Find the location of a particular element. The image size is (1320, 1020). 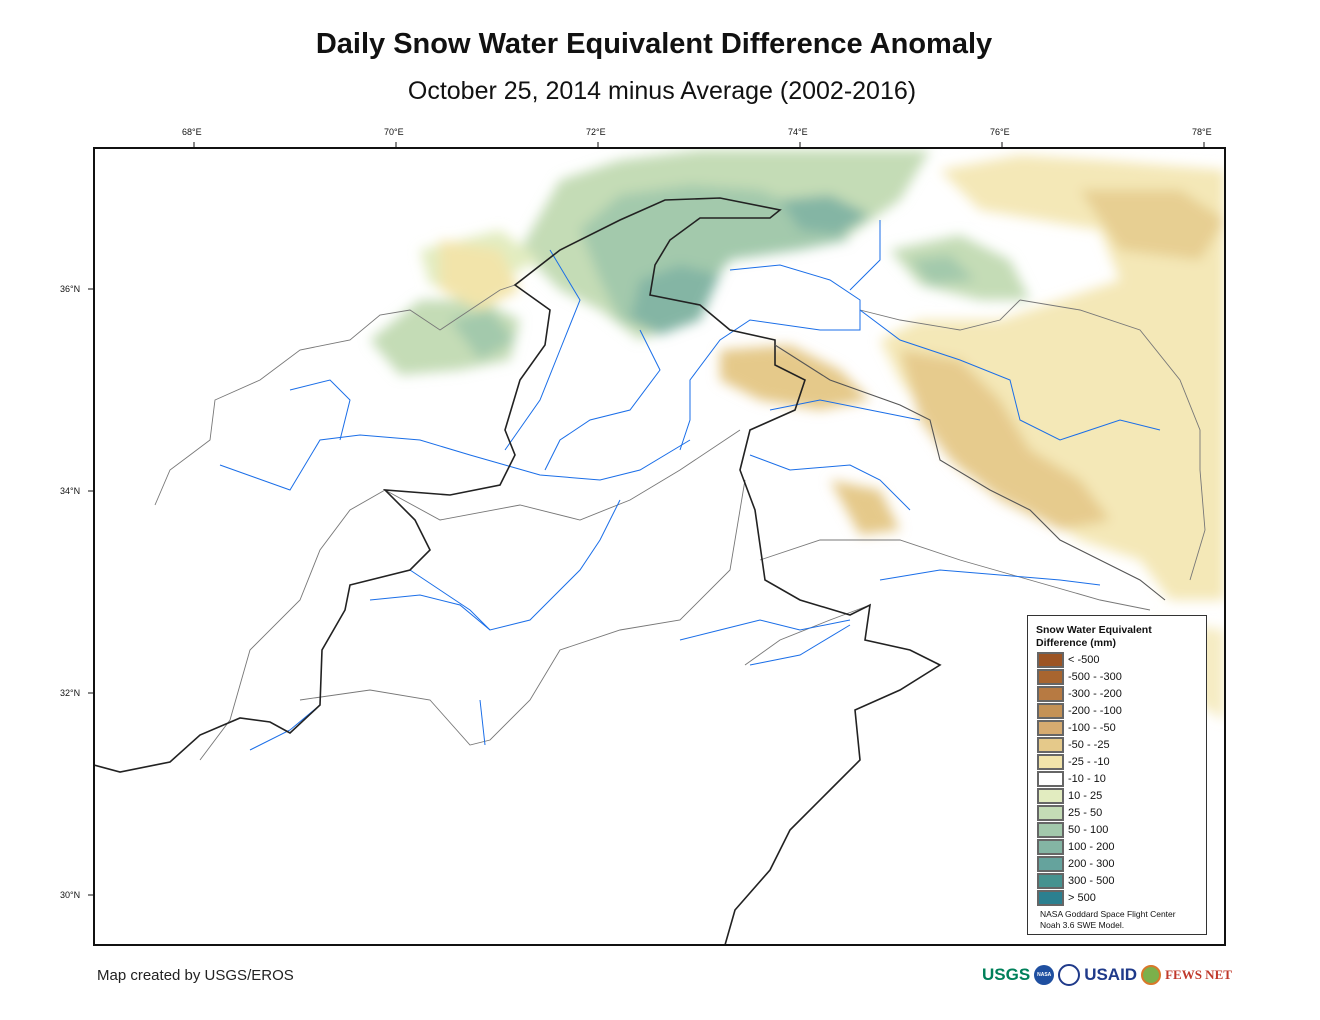

credit-line: NASA Goddard Space Flight Center is located at coordinates (1108, 914).